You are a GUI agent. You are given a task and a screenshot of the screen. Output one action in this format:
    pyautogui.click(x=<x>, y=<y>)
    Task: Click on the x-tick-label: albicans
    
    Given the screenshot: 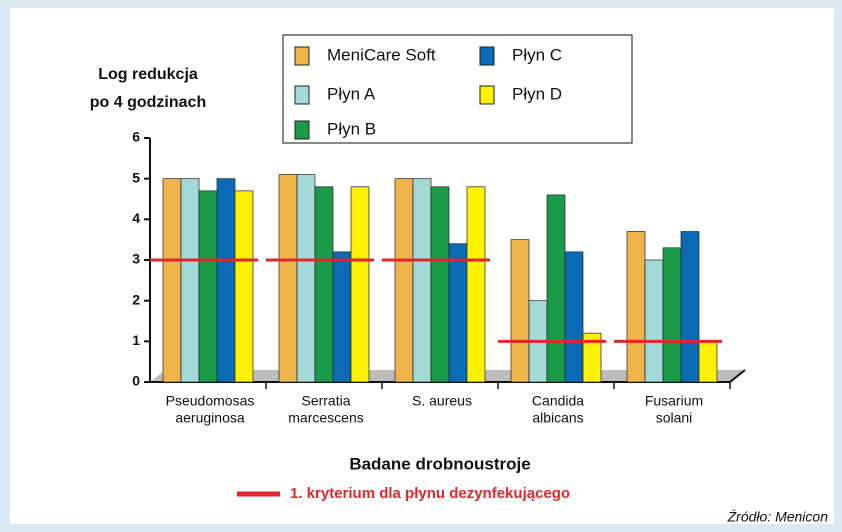 What is the action you would take?
    pyautogui.click(x=557, y=418)
    